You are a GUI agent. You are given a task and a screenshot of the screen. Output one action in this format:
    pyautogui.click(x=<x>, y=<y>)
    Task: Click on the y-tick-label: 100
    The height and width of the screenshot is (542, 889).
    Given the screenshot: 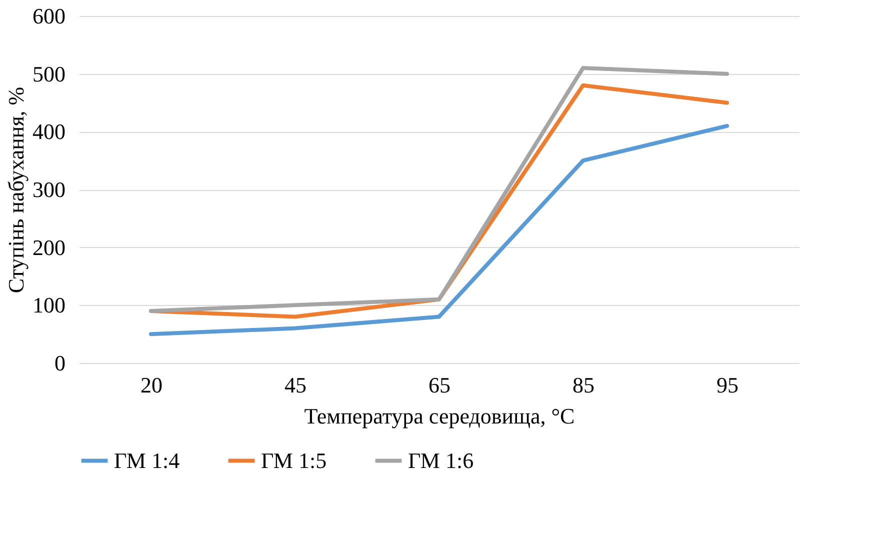 What is the action you would take?
    pyautogui.click(x=49, y=305)
    